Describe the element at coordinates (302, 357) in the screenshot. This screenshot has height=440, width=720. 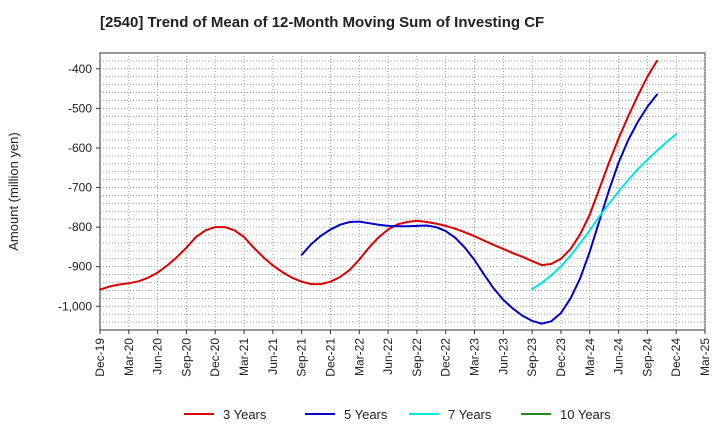
I see `x-tick-label: Sep-21` at that location.